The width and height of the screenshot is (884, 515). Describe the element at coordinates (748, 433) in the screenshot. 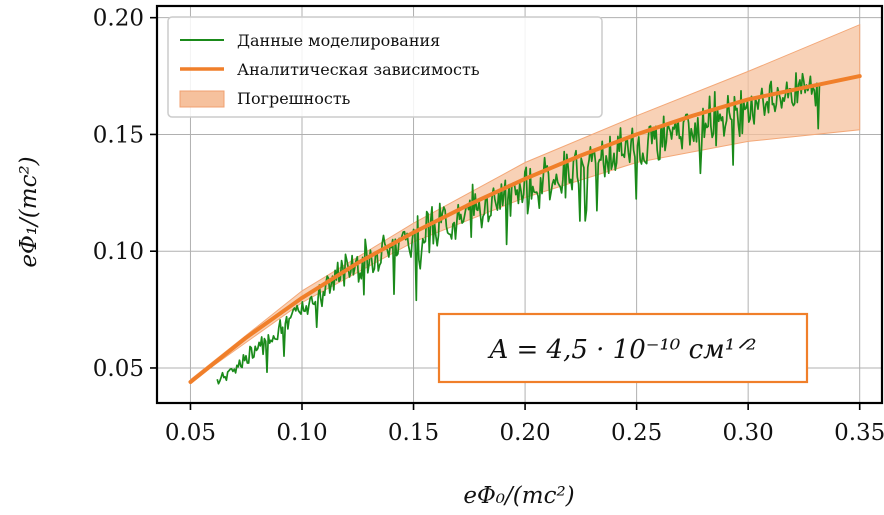

I see `x-tick-label: 0.30` at that location.